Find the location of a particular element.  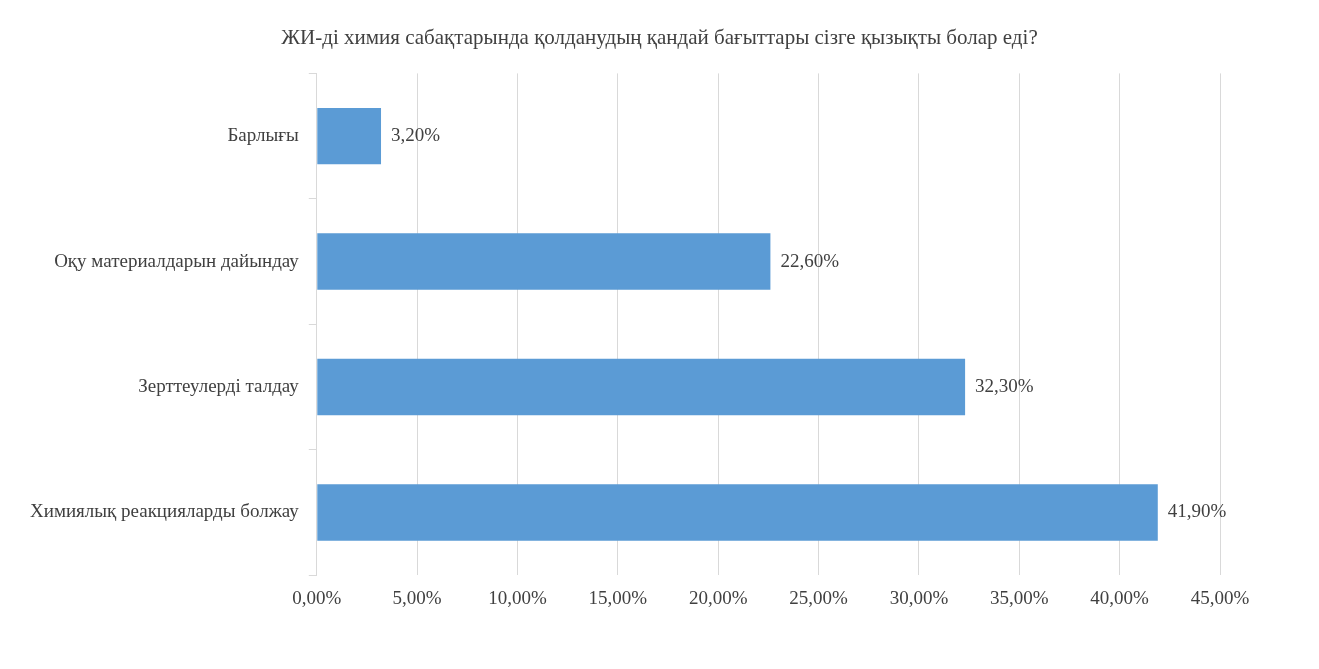

x-tick-label: 40,00% is located at coordinates (1120, 597).